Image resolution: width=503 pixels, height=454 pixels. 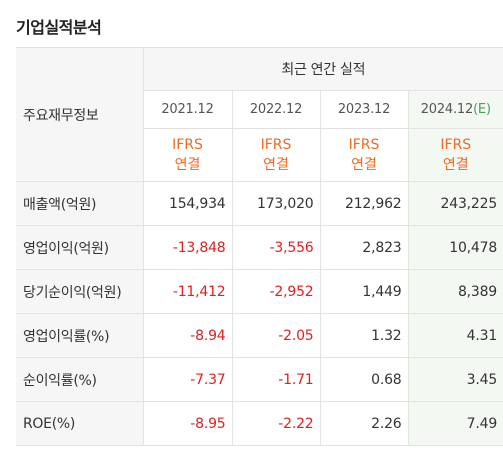 What do you see at coordinates (80, 114) in the screenshot?
I see `row-header-label: 주요재무정보` at bounding box center [80, 114].